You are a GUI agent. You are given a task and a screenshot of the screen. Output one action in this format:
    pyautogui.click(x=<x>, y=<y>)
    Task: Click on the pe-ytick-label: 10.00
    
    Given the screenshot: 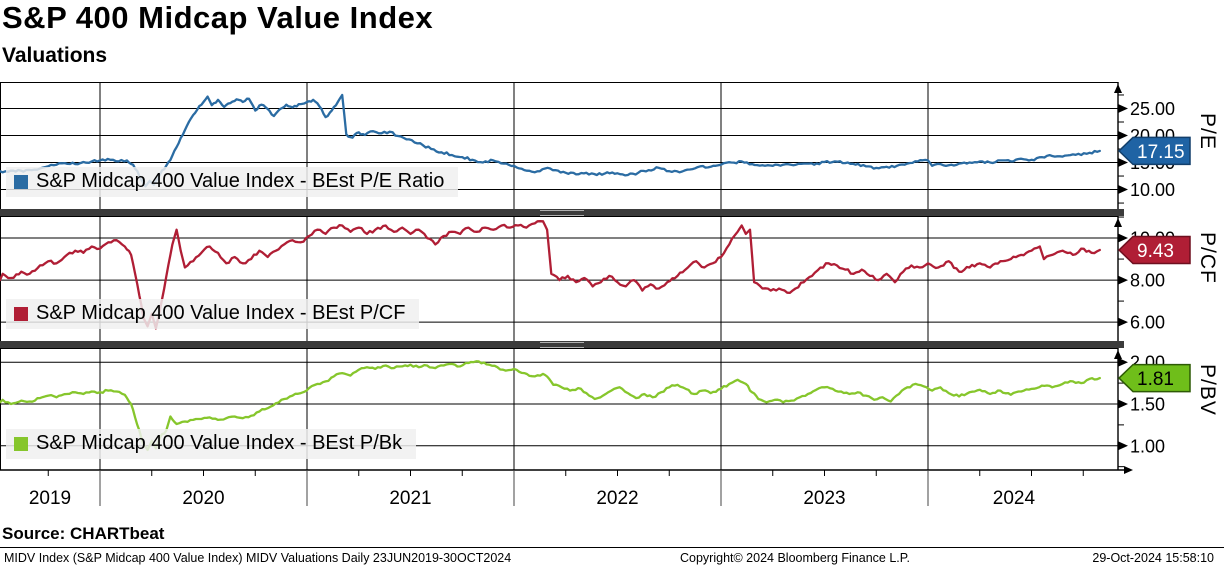 What is the action you would take?
    pyautogui.click(x=1152, y=190)
    